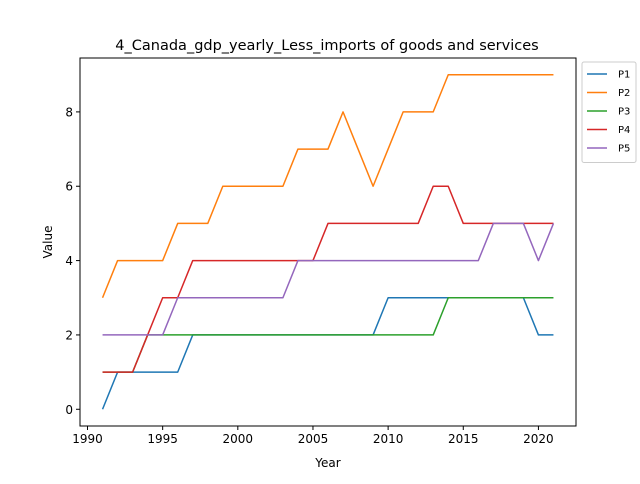 Image resolution: width=640 pixels, height=484 pixels. Describe the element at coordinates (69, 112) in the screenshot. I see `y-tick-label: 8` at that location.